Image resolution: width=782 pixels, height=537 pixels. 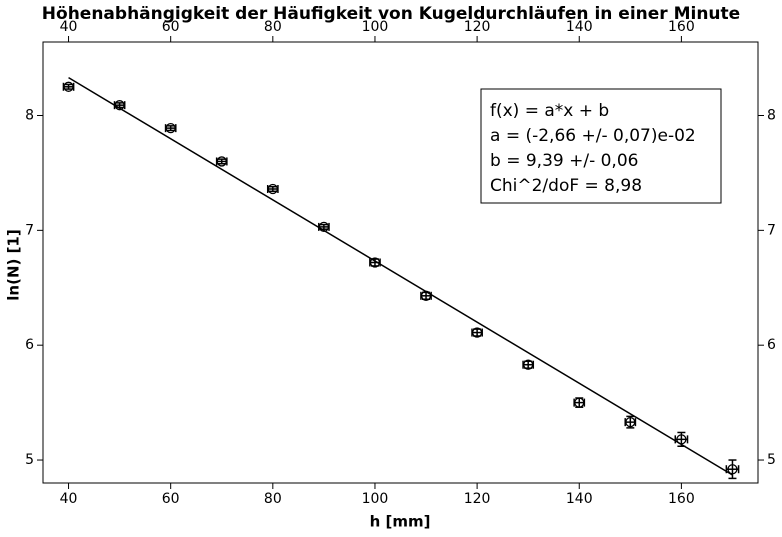 I want to click on x-tick-label-top: 140, so click(x=579, y=27).